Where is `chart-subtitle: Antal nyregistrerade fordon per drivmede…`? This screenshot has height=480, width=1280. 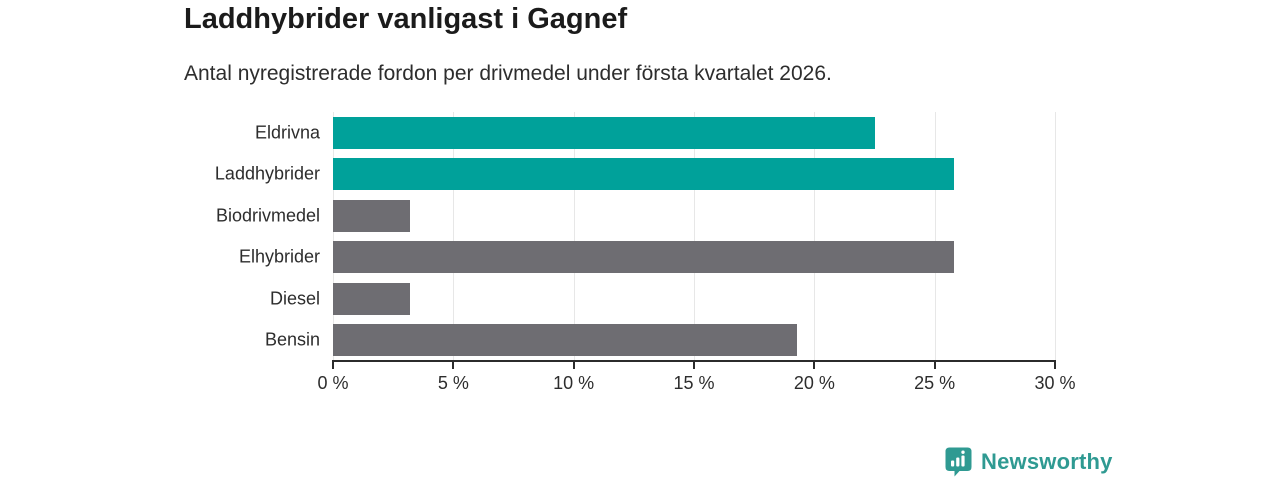 chart-subtitle: Antal nyregistrerade fordon per drivmede… is located at coordinates (508, 73).